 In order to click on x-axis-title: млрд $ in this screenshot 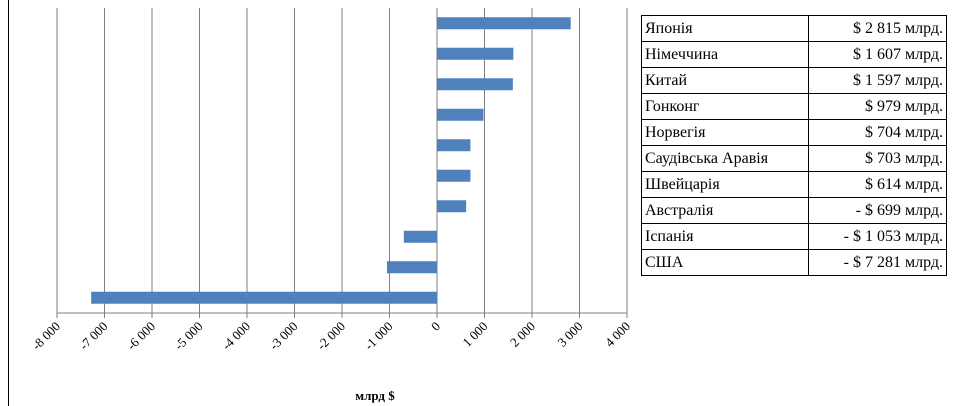, I will do `click(375, 395)`.